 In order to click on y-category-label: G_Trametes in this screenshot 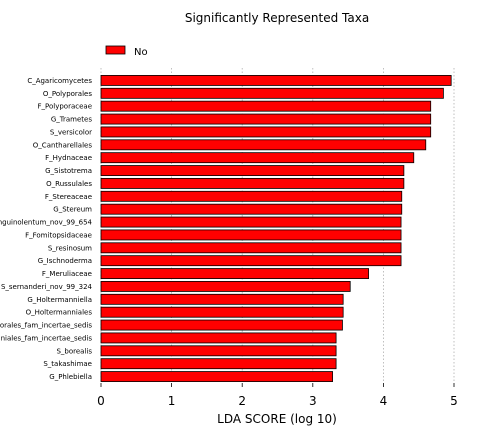, I will do `click(72, 120)`.